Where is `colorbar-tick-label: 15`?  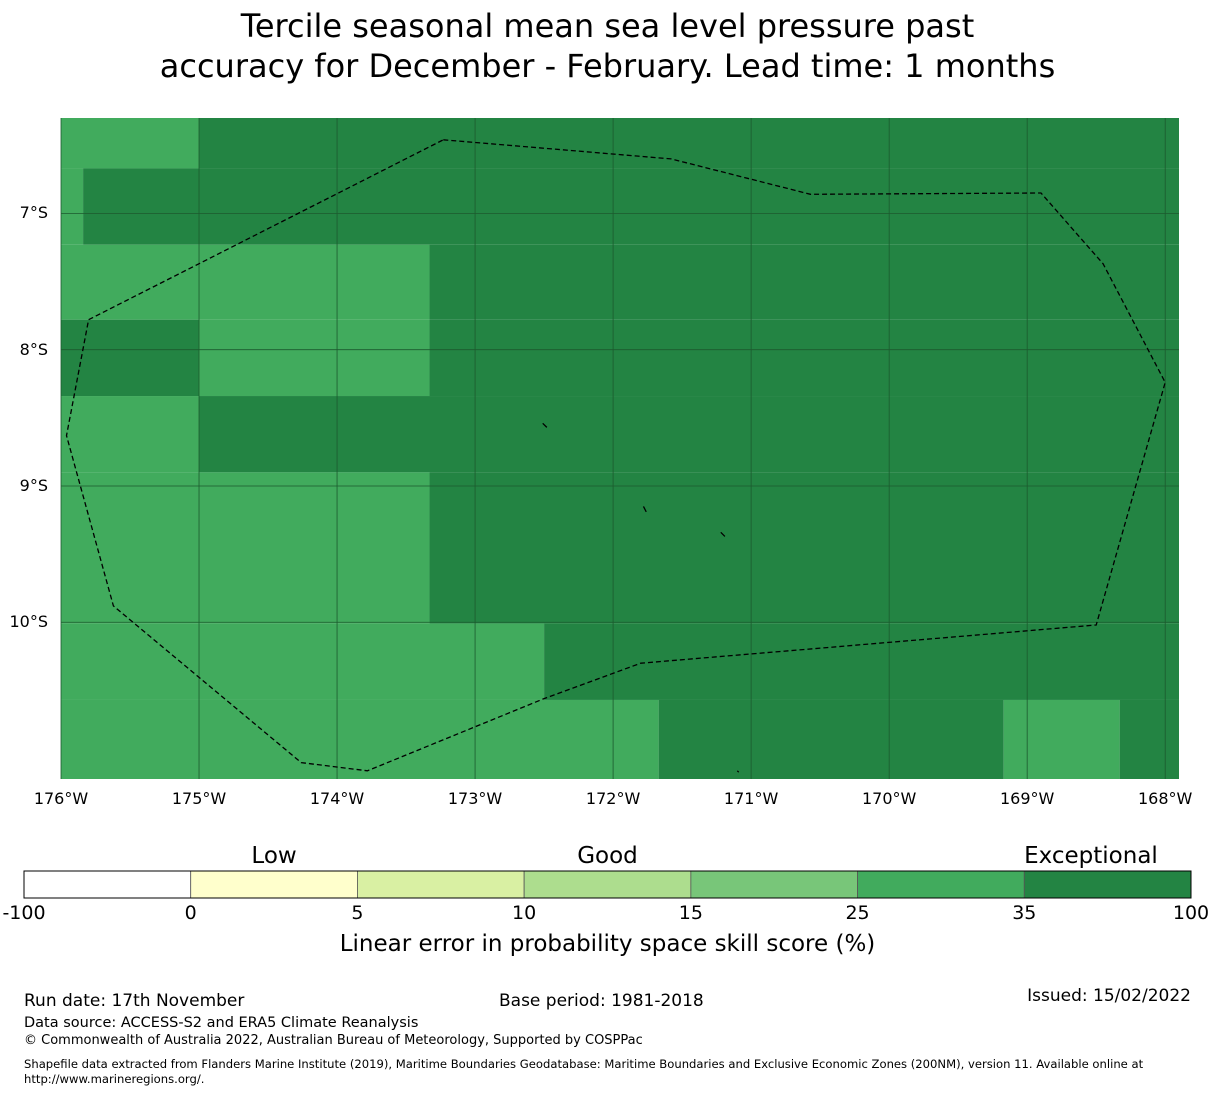
colorbar-tick-label: 15 is located at coordinates (690, 913).